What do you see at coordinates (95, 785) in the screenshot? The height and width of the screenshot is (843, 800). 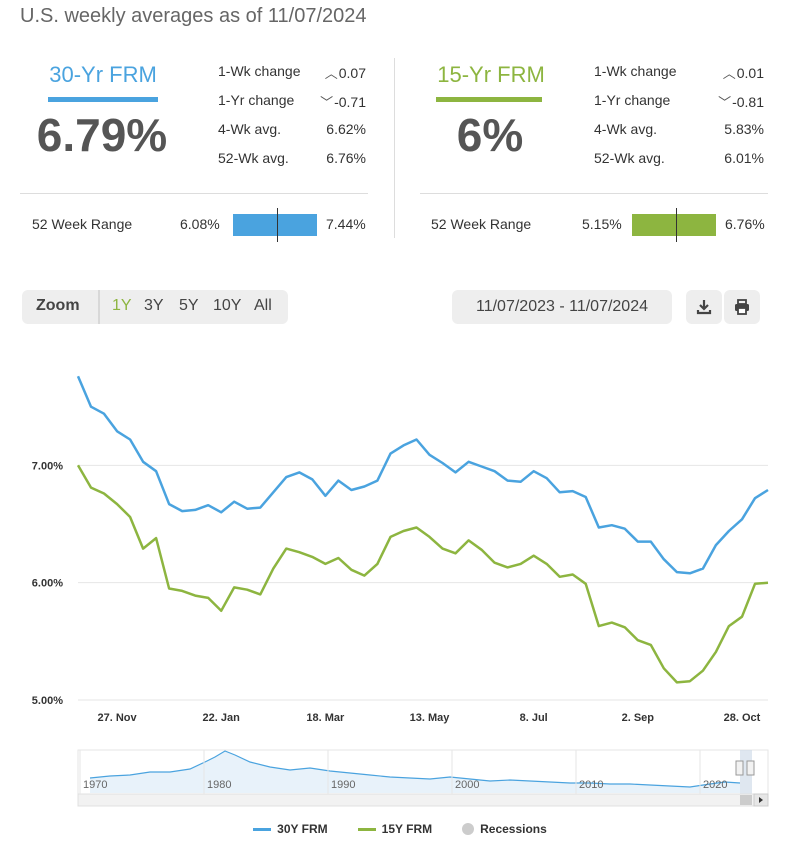 I see `navigator-label: 1970` at bounding box center [95, 785].